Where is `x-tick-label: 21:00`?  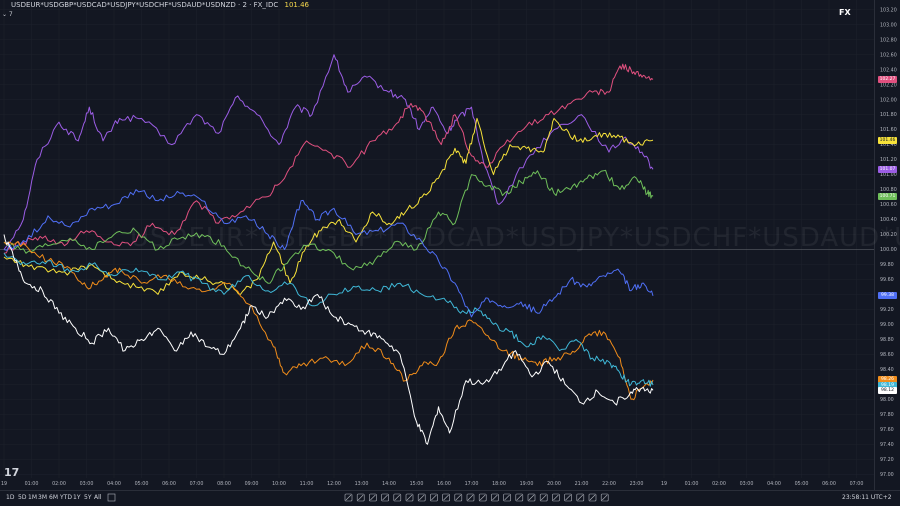
x-tick-label: 21:00 is located at coordinates (582, 484).